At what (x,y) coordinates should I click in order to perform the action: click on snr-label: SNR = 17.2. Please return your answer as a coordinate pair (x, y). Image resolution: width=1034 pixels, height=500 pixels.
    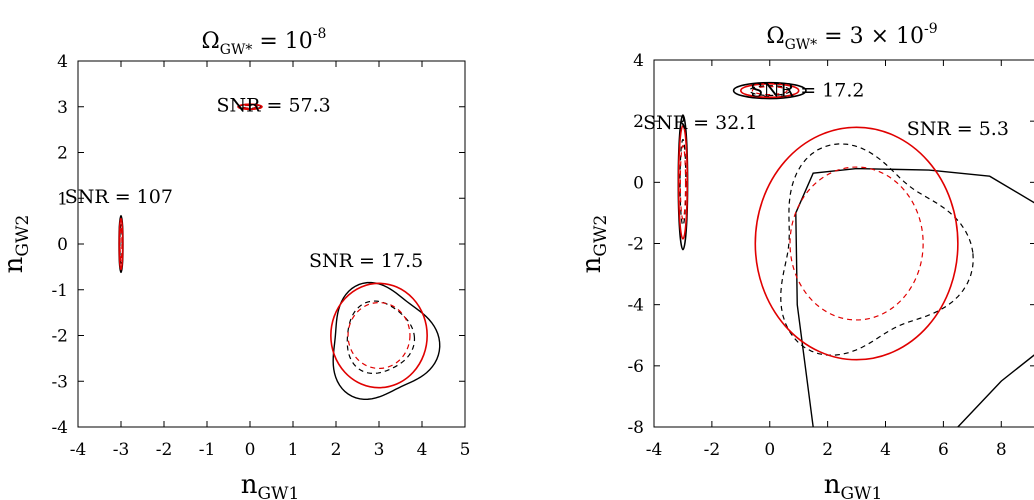
    Looking at the image, I should click on (807, 91).